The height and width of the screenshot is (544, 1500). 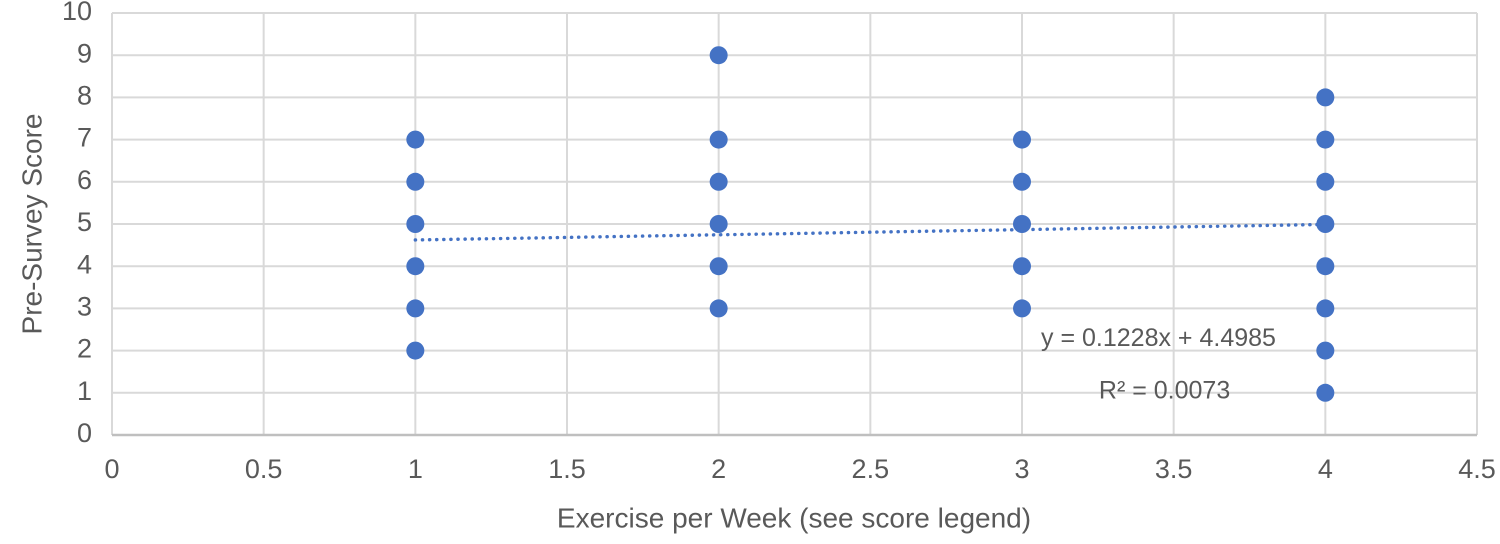 I want to click on x-tick-label: 3, so click(x=1021, y=469).